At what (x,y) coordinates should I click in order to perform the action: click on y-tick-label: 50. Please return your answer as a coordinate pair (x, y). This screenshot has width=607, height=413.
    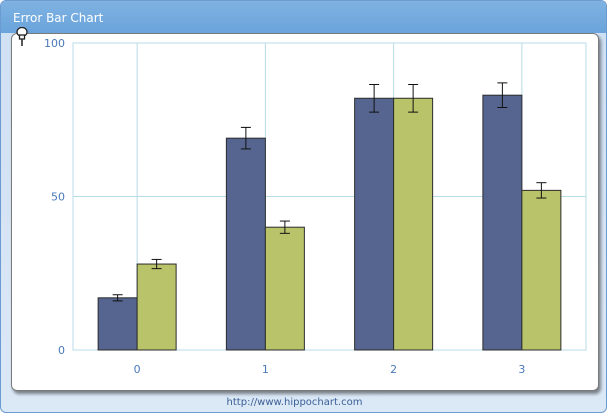
    Looking at the image, I should click on (58, 197).